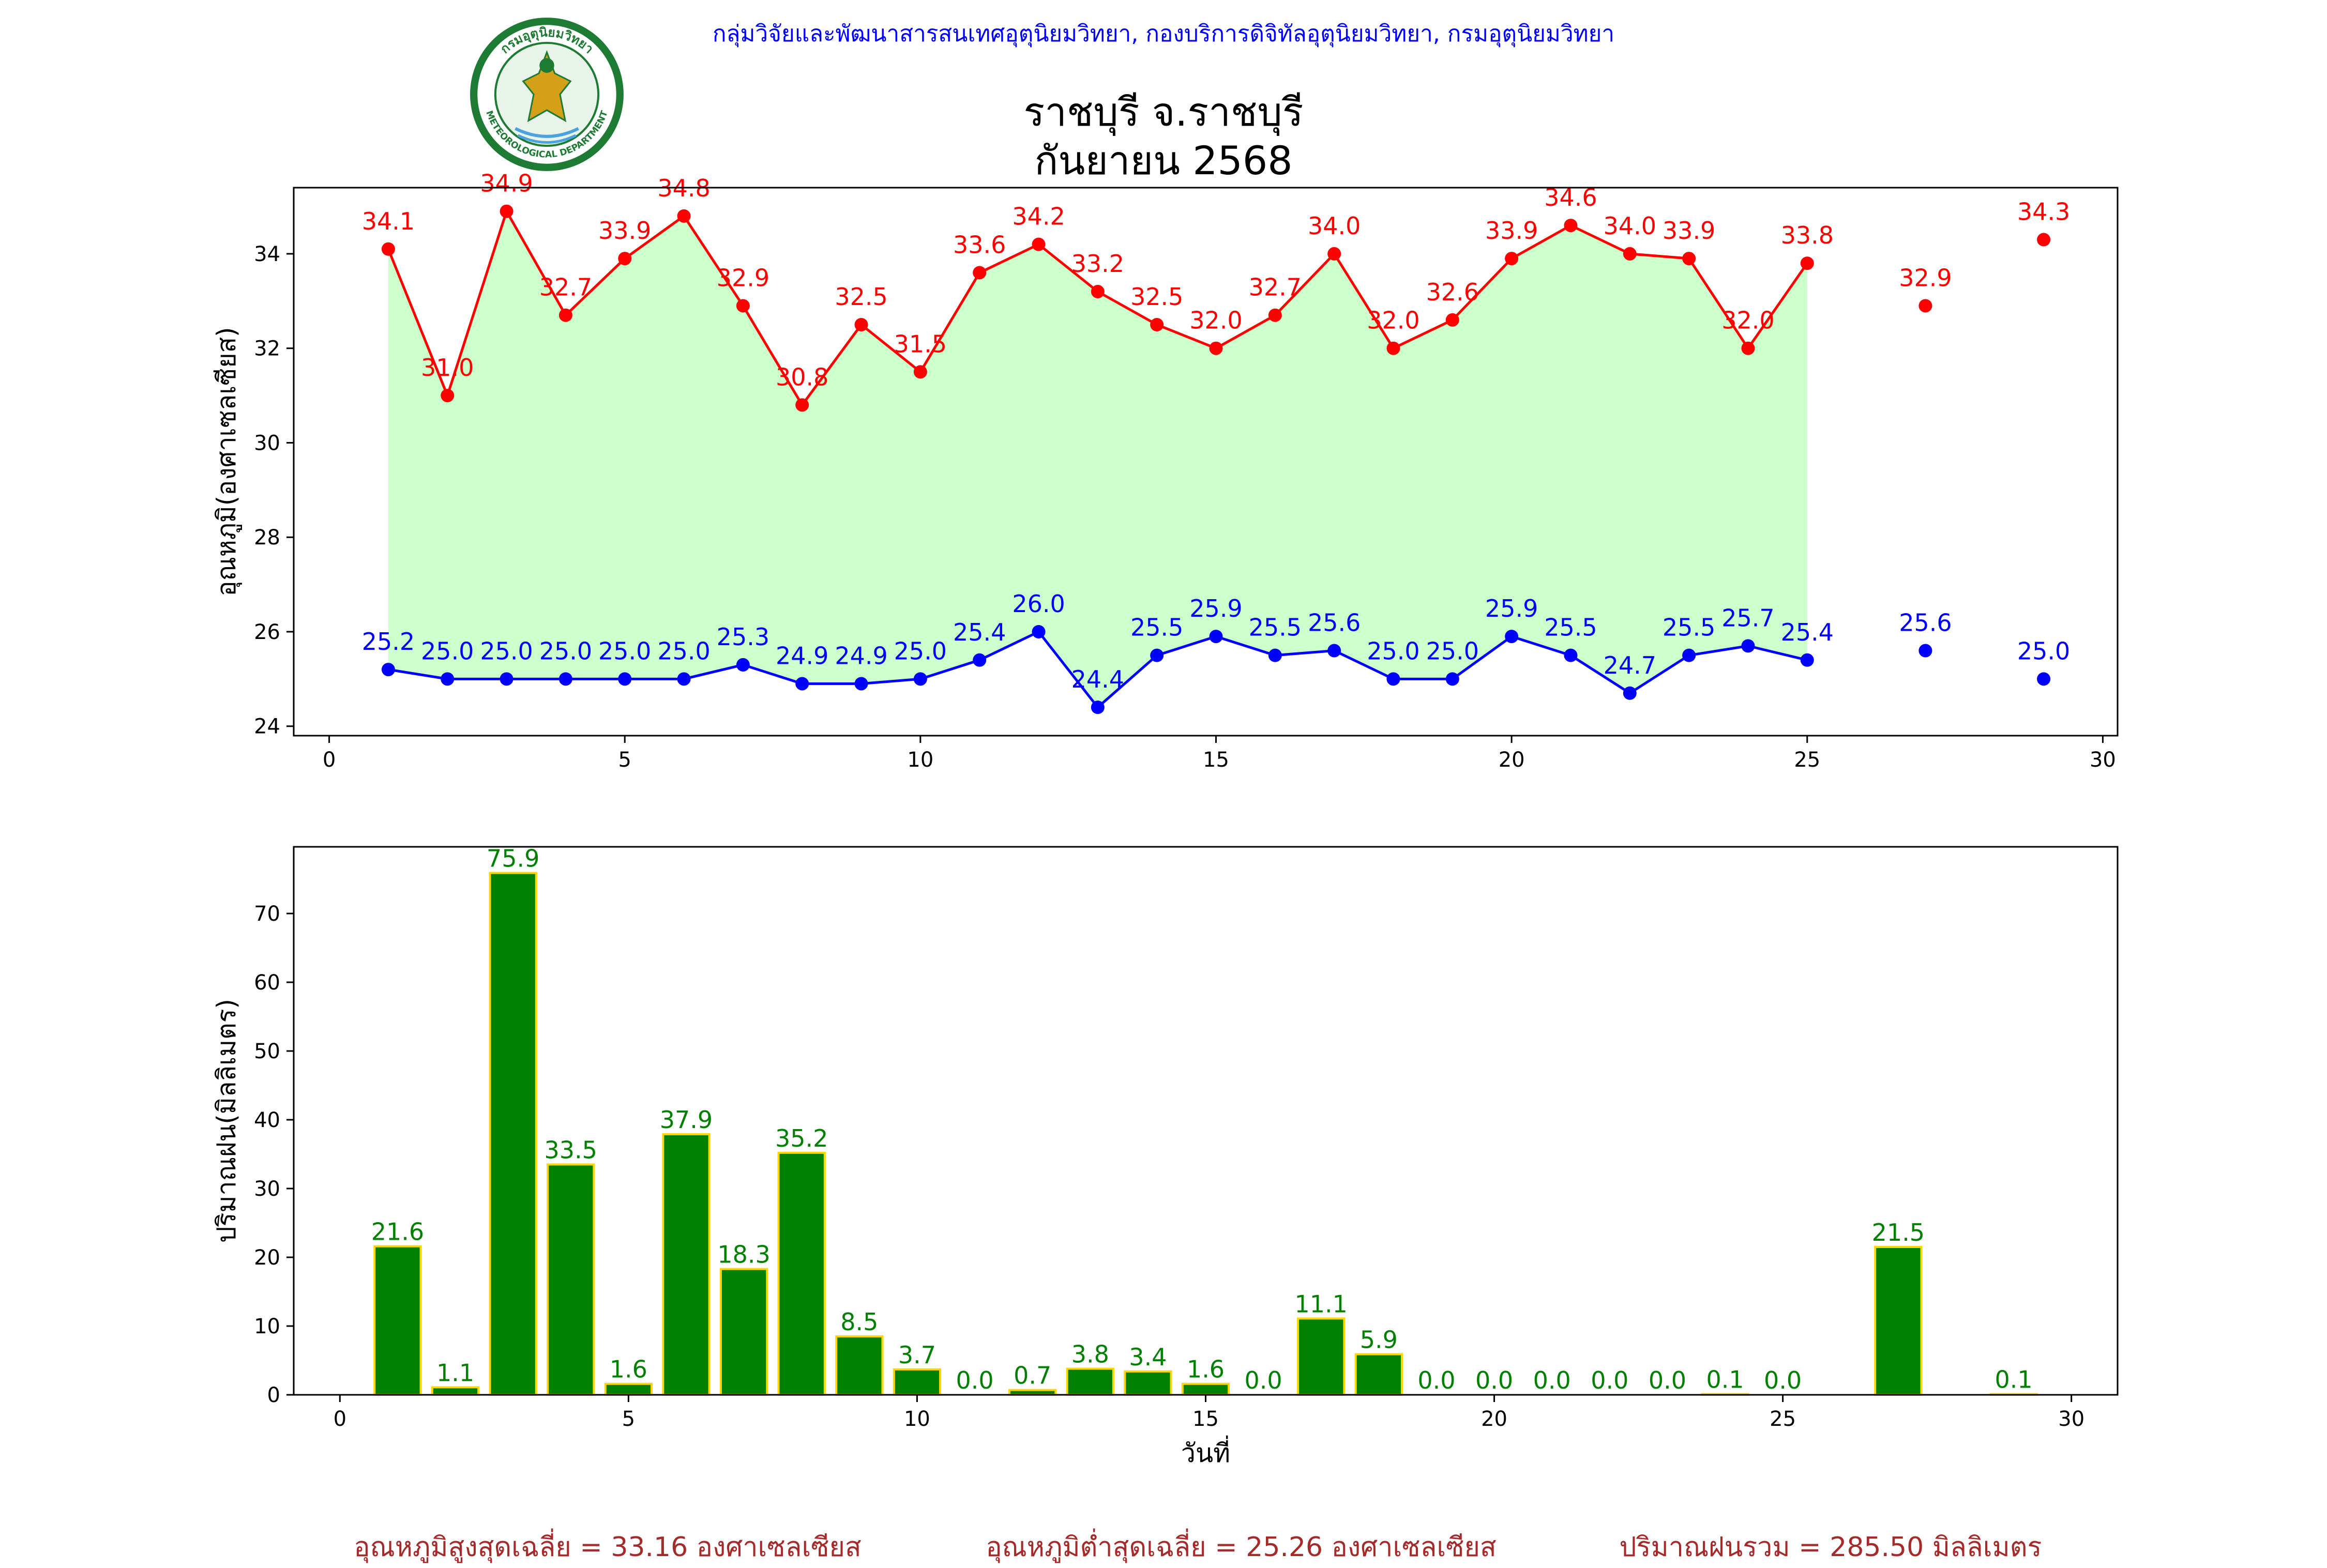 The image size is (2327, 1568). I want to click on max-temp-label: 33.8, so click(1807, 235).